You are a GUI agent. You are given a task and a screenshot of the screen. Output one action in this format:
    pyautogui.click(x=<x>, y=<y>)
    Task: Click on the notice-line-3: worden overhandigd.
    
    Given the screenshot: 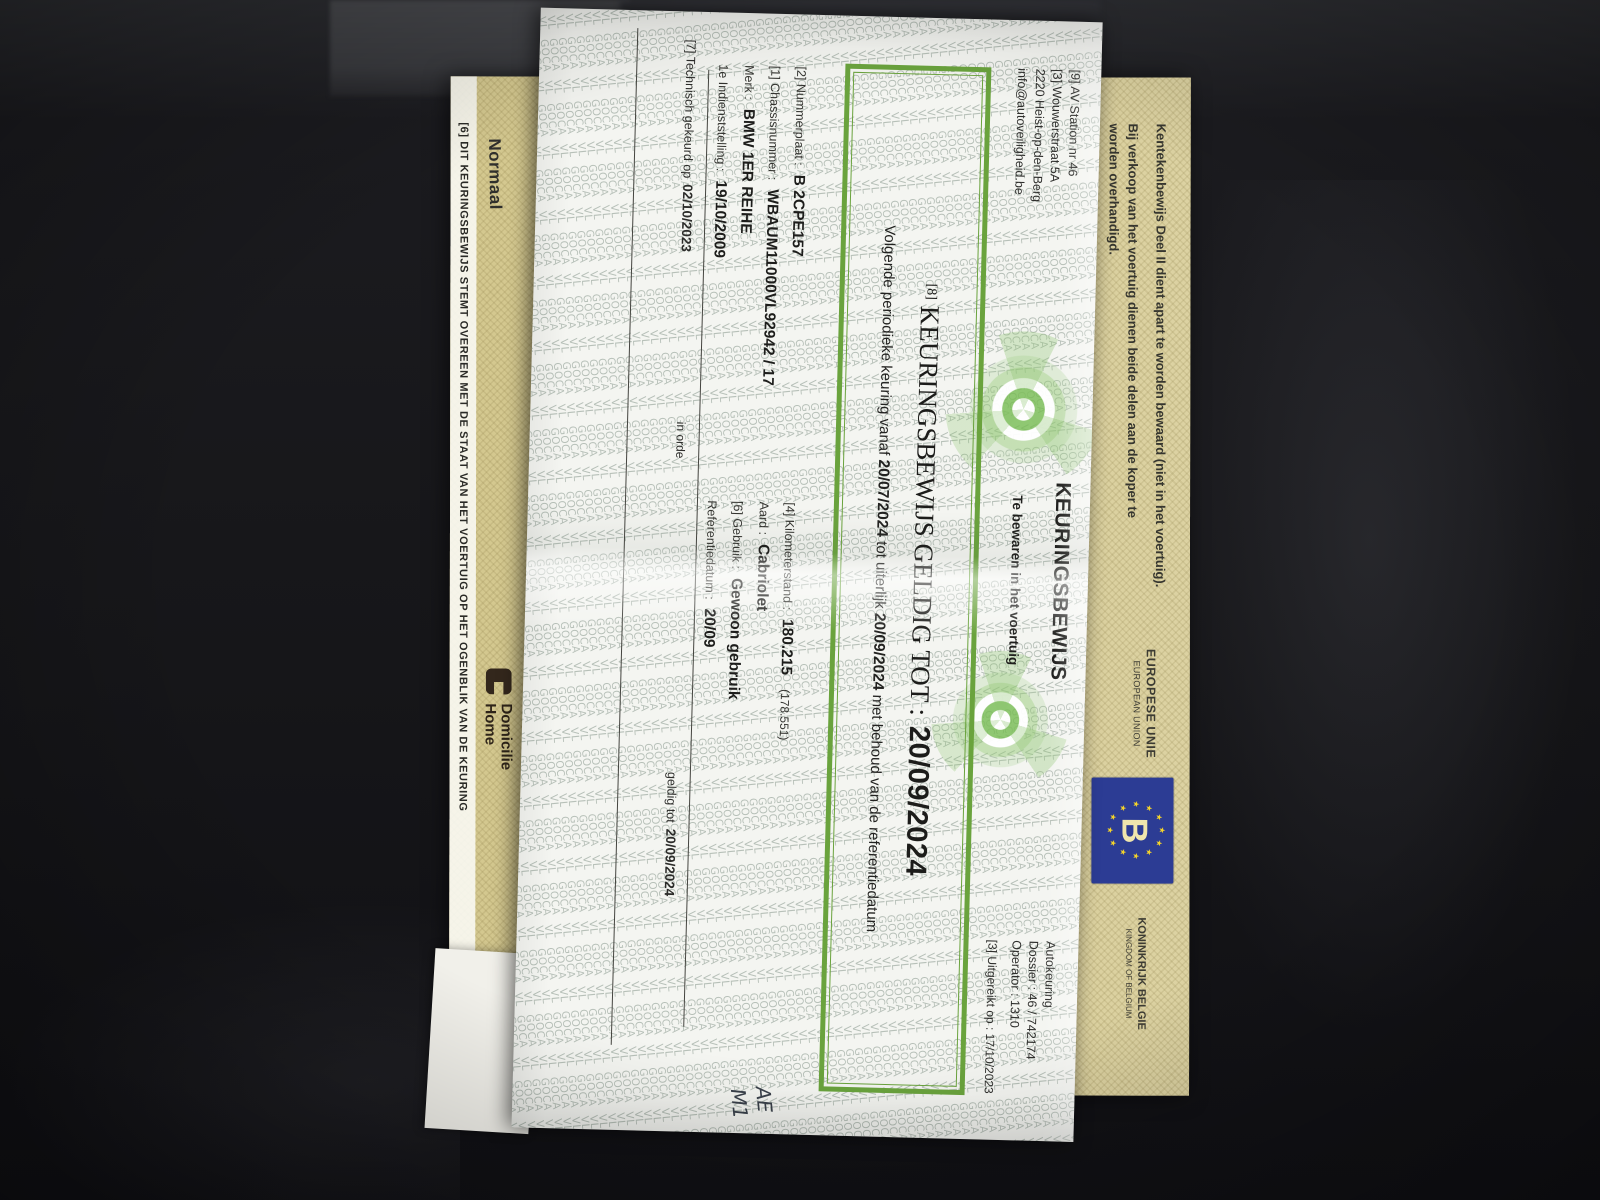 What is the action you would take?
    pyautogui.click(x=1114, y=189)
    